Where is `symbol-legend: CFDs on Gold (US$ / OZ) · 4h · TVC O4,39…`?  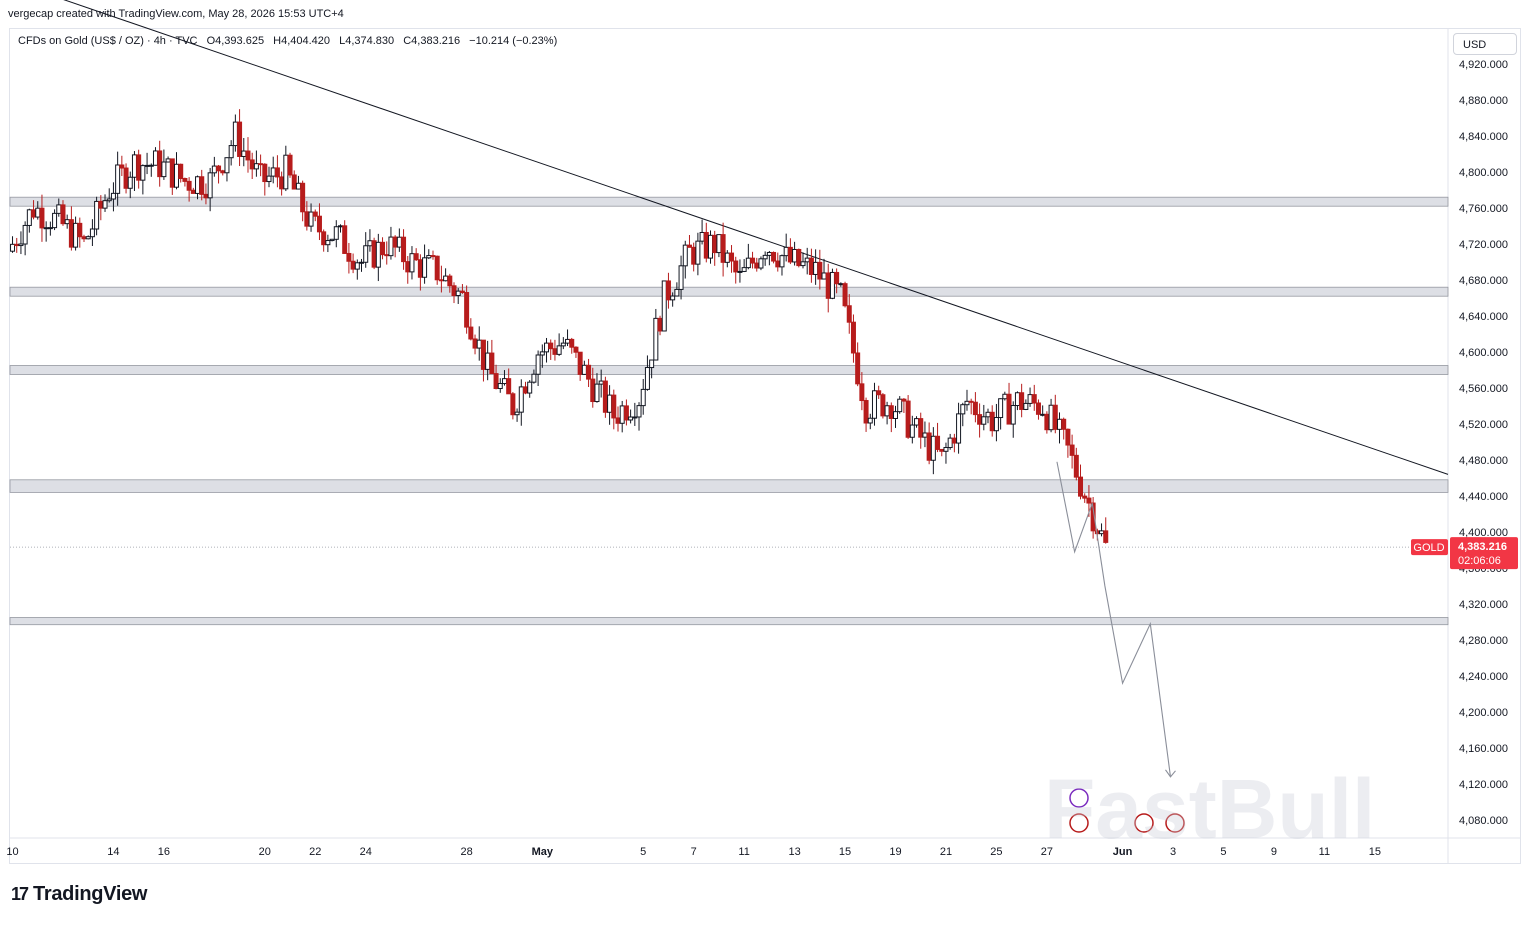 symbol-legend: CFDs on Gold (US$ / OZ) · 4h · TVC O4,39… is located at coordinates (290, 41).